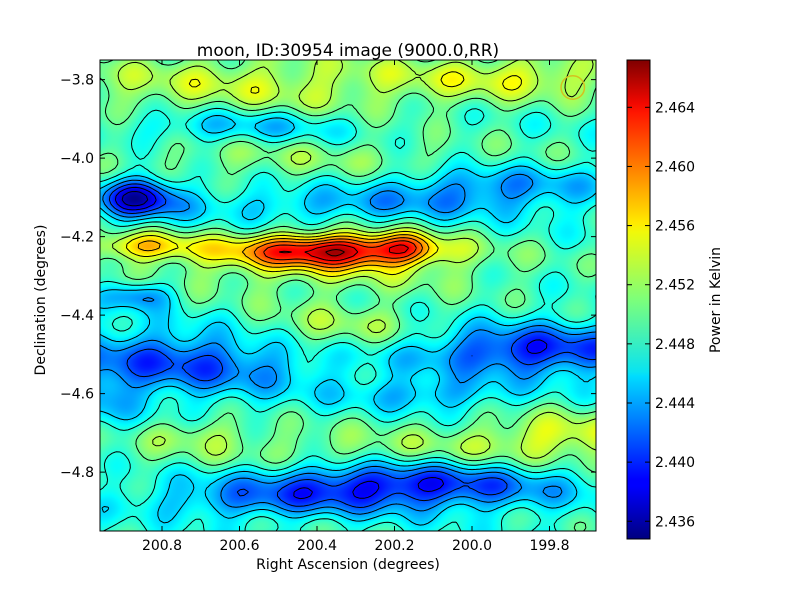  I want to click on beam-marker, so click(573, 87).